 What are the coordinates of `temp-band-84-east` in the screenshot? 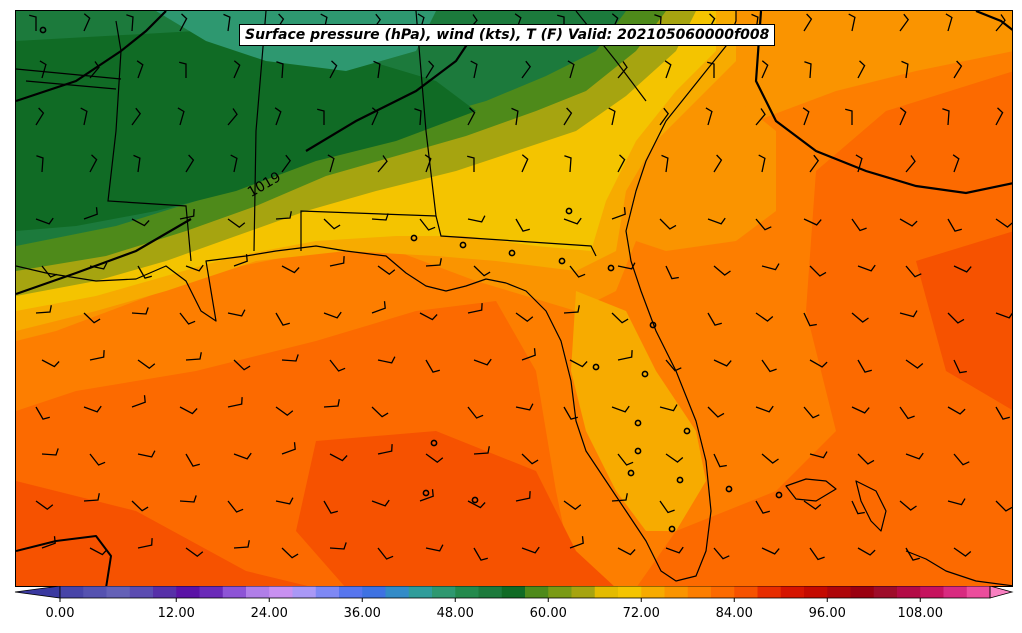 It's located at (964, 320).